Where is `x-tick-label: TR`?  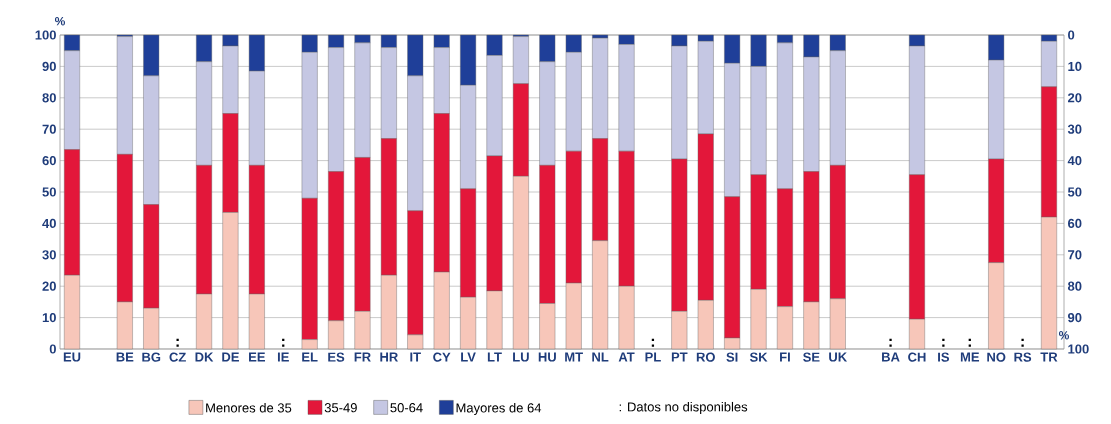 x-tick-label: TR is located at coordinates (1049, 357).